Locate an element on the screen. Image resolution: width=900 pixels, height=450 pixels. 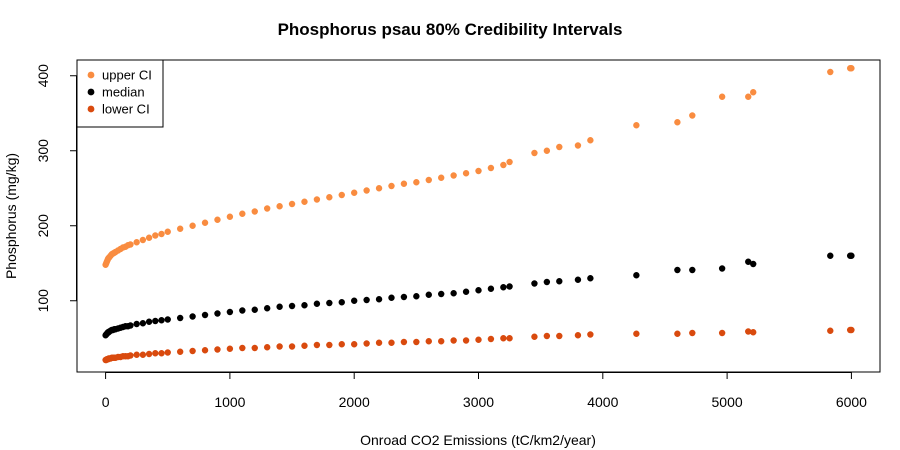
x-tick-label: 0 is located at coordinates (106, 402).